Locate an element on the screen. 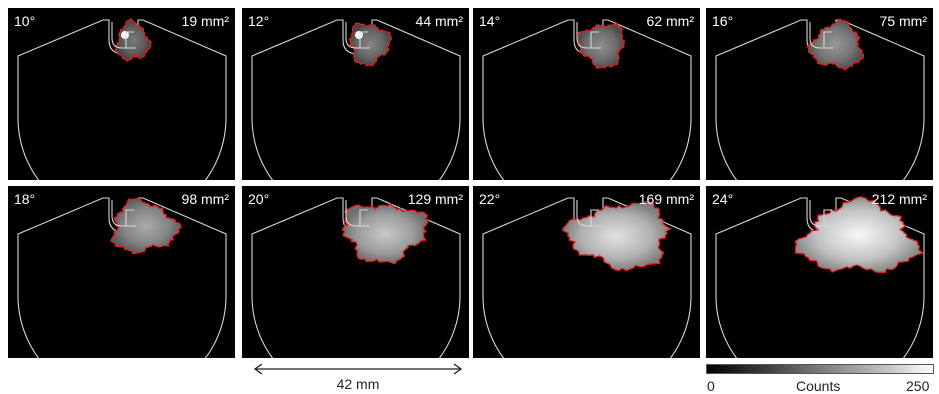  area-label: 62 mm² is located at coordinates (670, 21).